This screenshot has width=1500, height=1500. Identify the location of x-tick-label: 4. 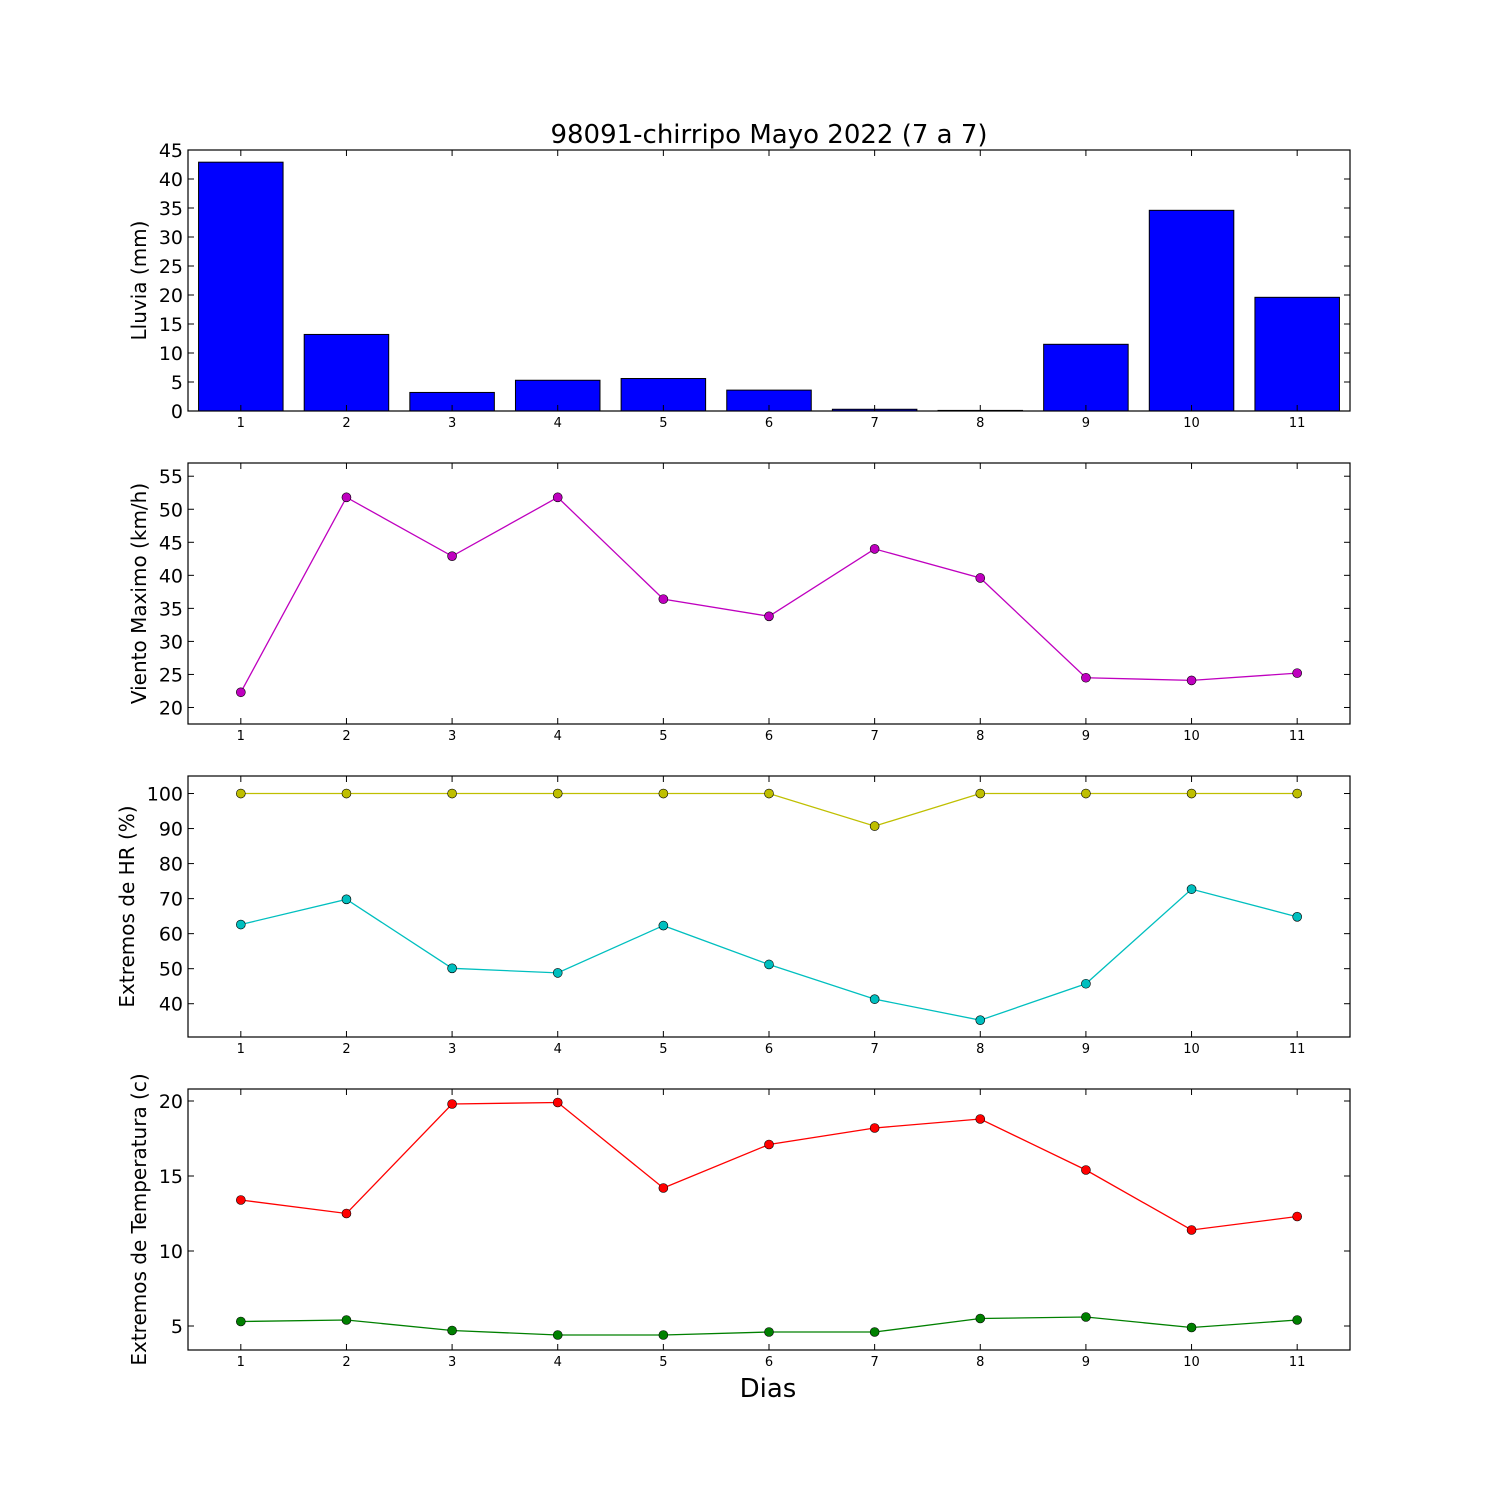
(558, 1362).